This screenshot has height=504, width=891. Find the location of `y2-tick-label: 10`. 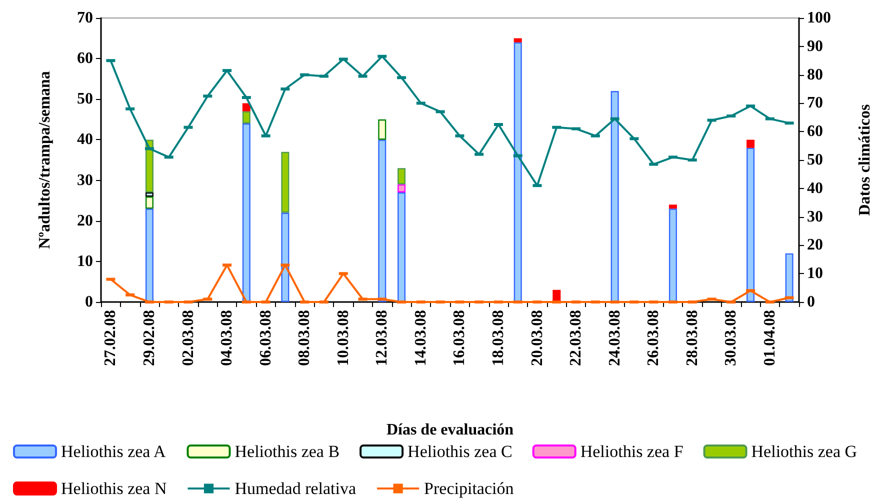

y2-tick-label: 10 is located at coordinates (815, 273).